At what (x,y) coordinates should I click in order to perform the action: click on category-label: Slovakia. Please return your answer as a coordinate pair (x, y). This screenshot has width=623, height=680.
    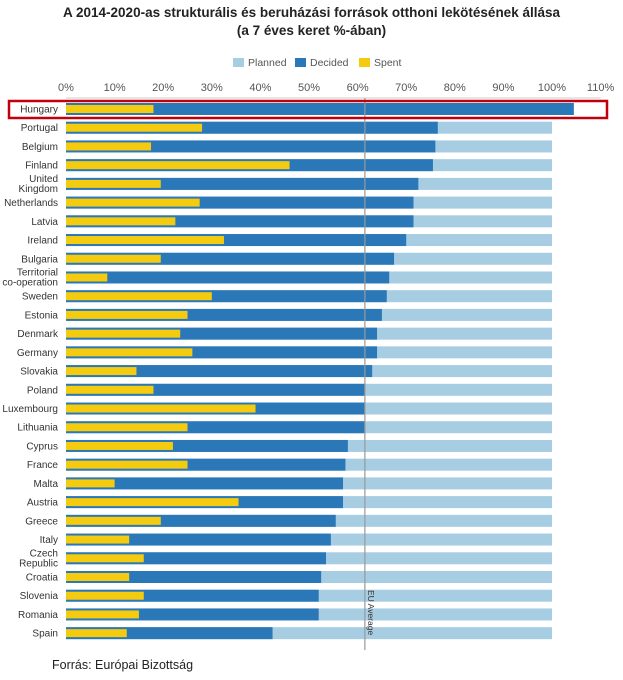
    Looking at the image, I should click on (39, 372).